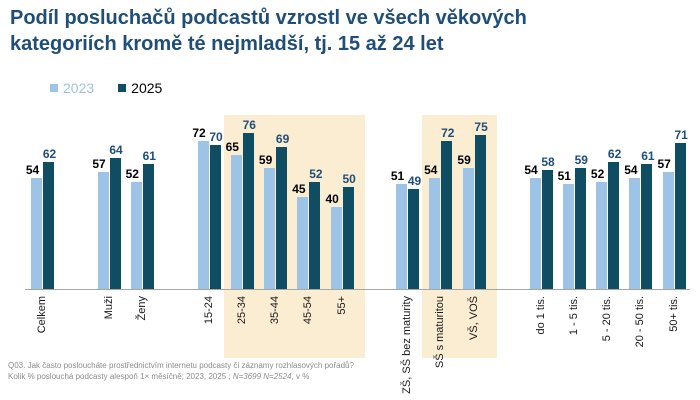 The height and width of the screenshot is (400, 700). What do you see at coordinates (36, 234) in the screenshot?
I see `bar-2023-celkem` at bounding box center [36, 234].